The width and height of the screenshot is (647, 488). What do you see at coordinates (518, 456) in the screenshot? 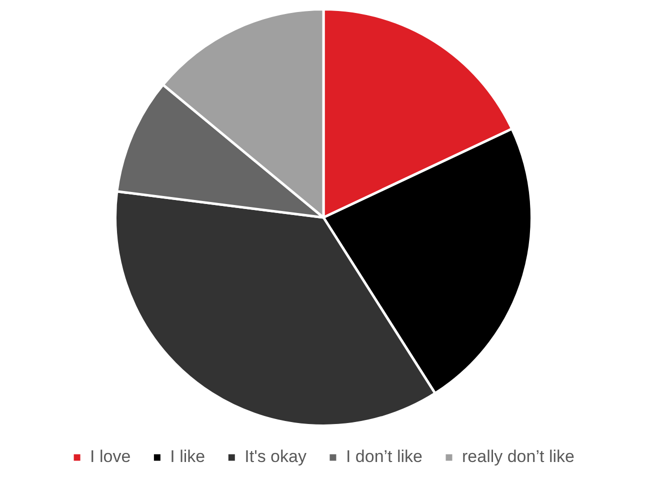
I see `legend-label: really don’t like` at bounding box center [518, 456].